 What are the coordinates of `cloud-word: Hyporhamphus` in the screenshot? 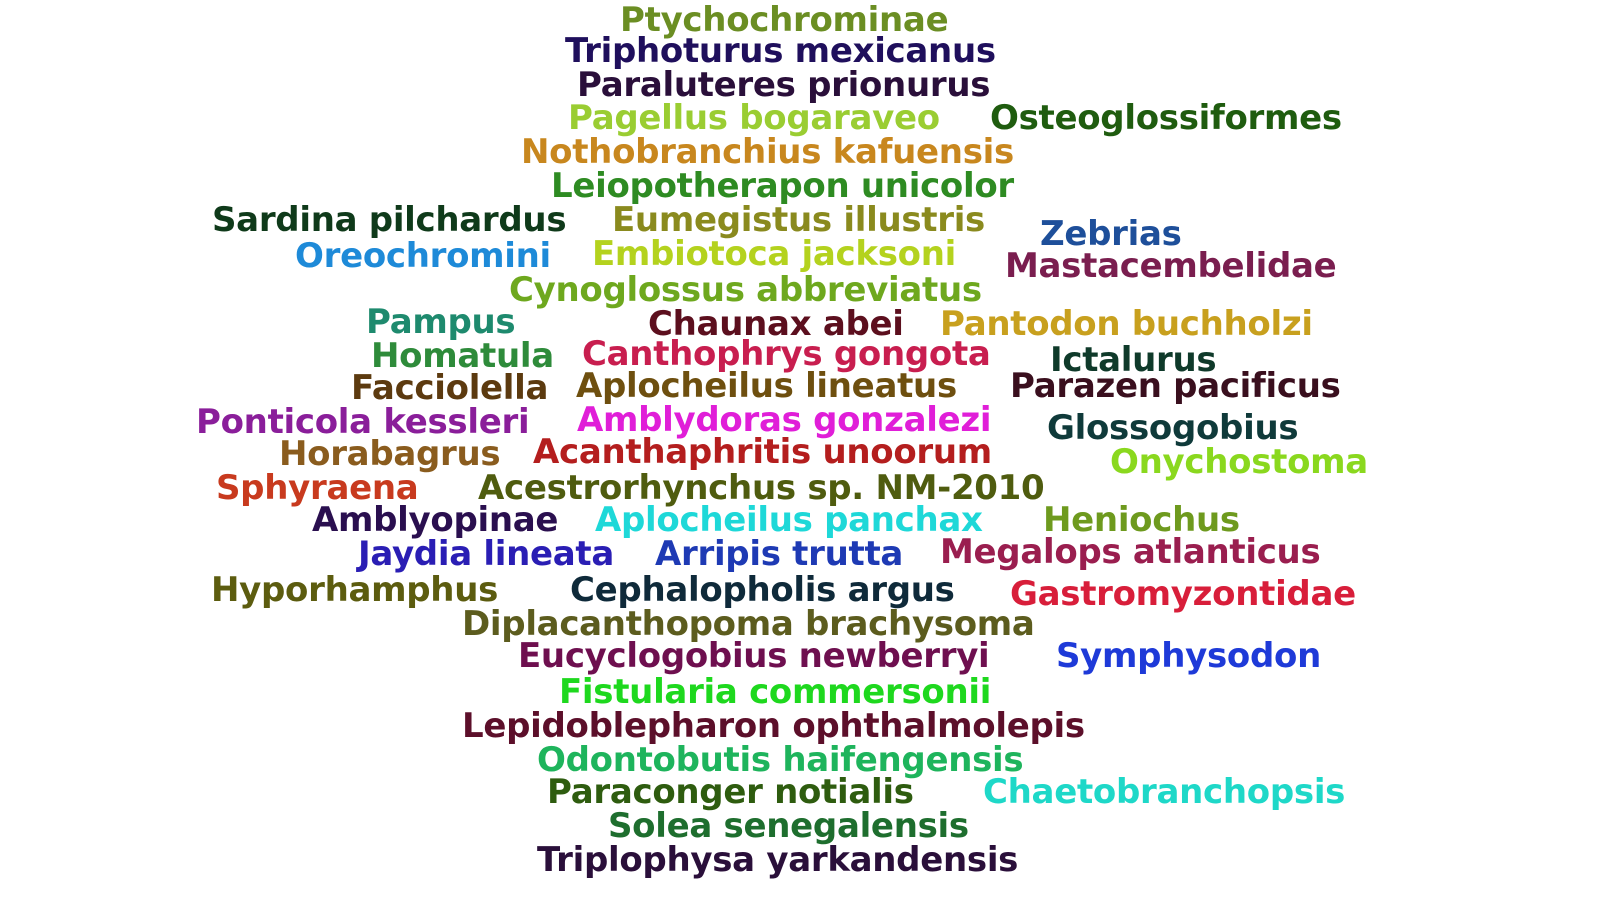 It's located at (355, 590).